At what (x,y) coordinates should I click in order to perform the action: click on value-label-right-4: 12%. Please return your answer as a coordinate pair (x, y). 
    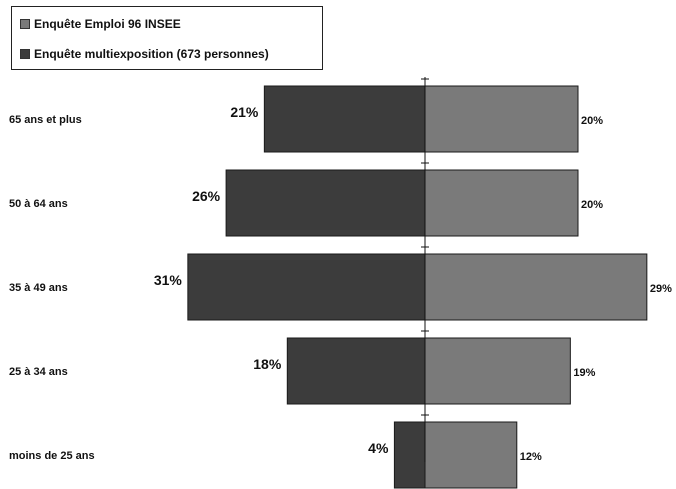
    Looking at the image, I should click on (531, 457).